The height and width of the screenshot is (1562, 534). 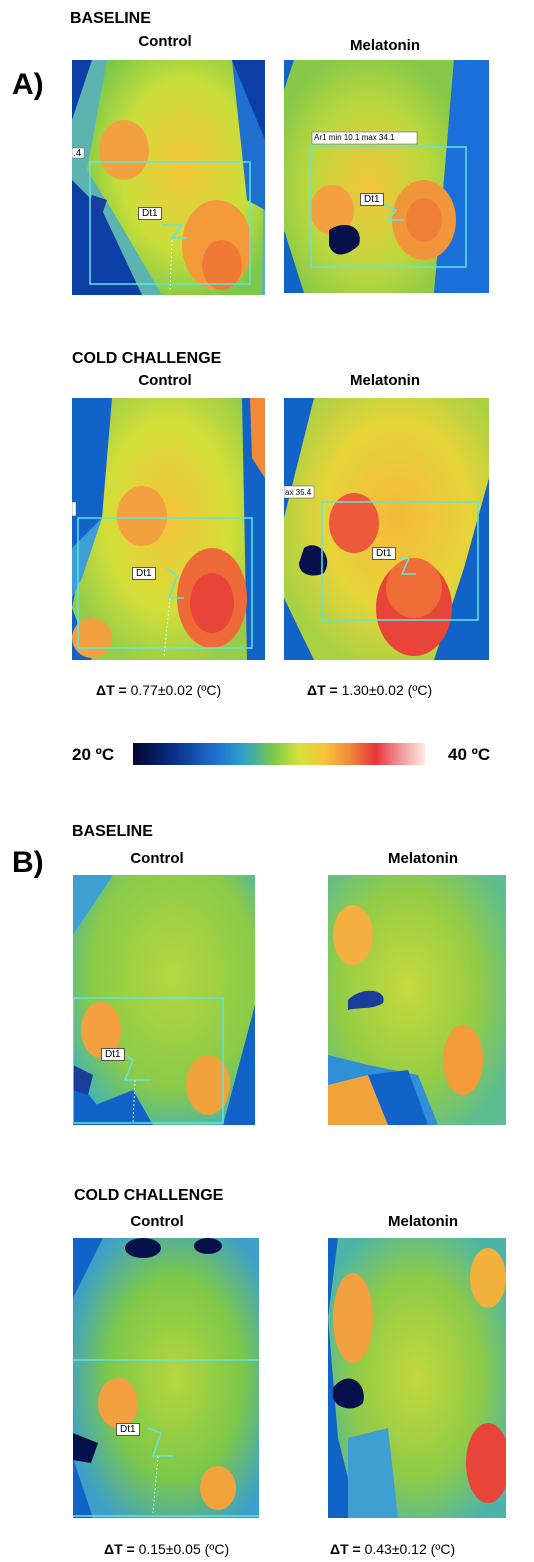 I want to click on panel-b-baseline-control-title: Control, so click(x=157, y=858).